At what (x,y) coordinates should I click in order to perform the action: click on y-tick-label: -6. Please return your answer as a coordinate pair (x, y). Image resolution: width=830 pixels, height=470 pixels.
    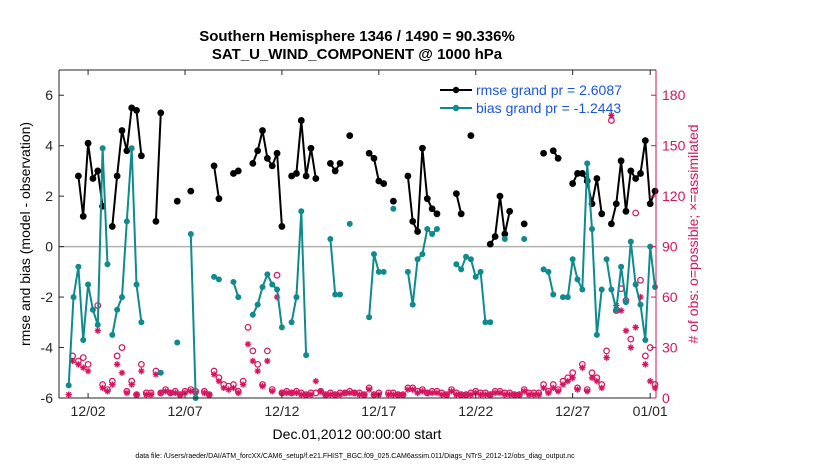
    Looking at the image, I should click on (47, 398).